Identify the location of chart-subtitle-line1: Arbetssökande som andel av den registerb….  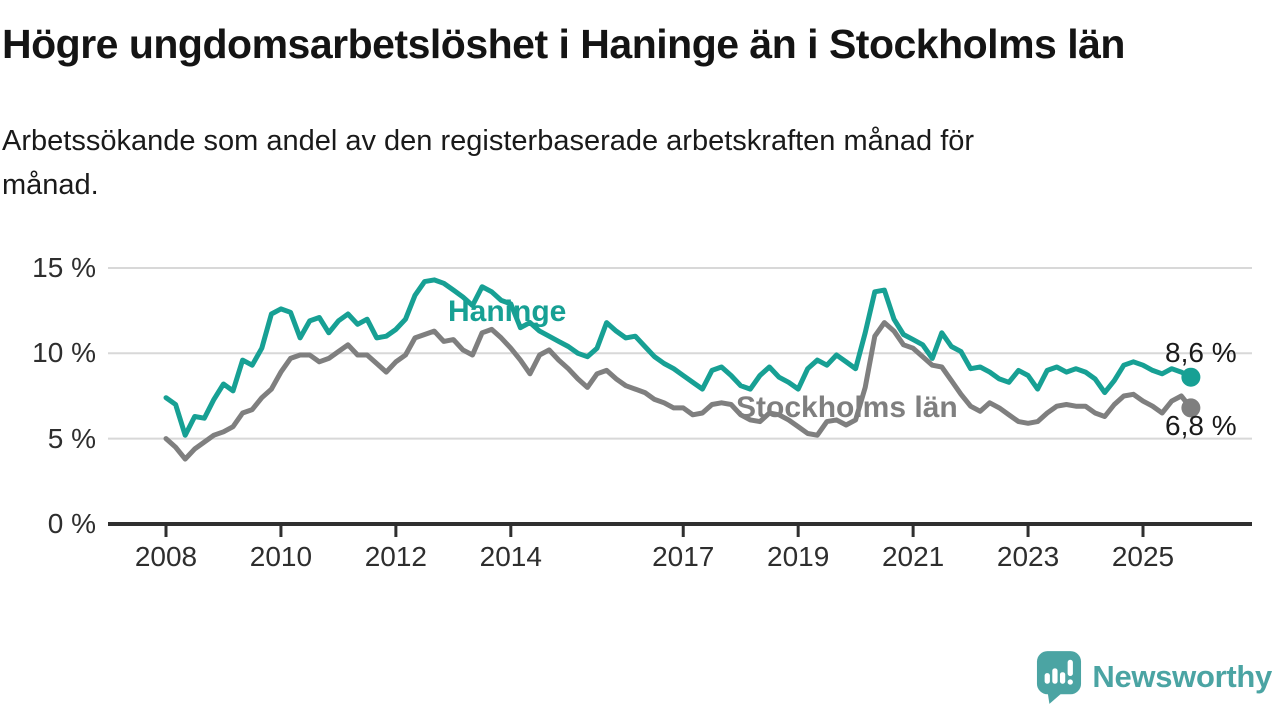
(488, 141).